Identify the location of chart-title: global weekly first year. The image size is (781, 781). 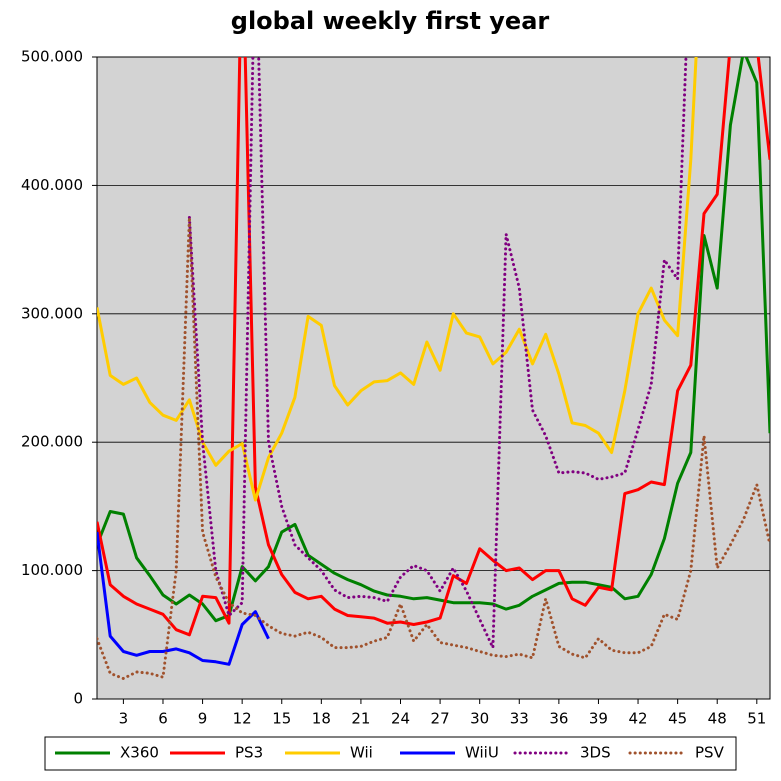
(390, 21).